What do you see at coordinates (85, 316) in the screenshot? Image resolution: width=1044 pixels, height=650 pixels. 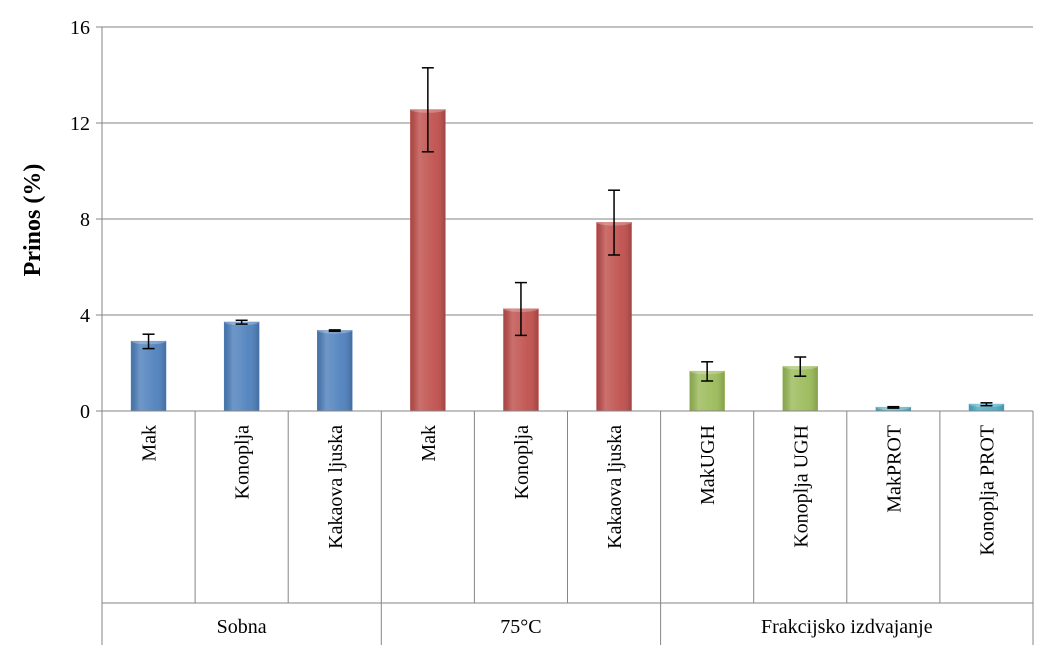 I see `y-tick-label: 4` at bounding box center [85, 316].